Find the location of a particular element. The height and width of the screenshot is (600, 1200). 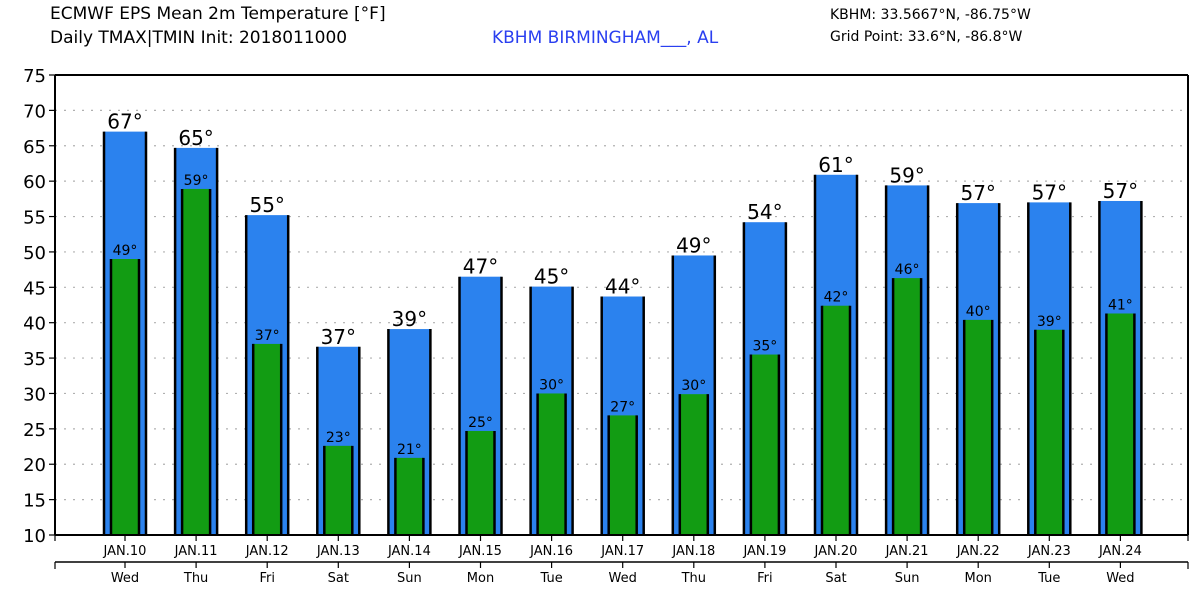

tmax-value-label: 67° is located at coordinates (124, 122).